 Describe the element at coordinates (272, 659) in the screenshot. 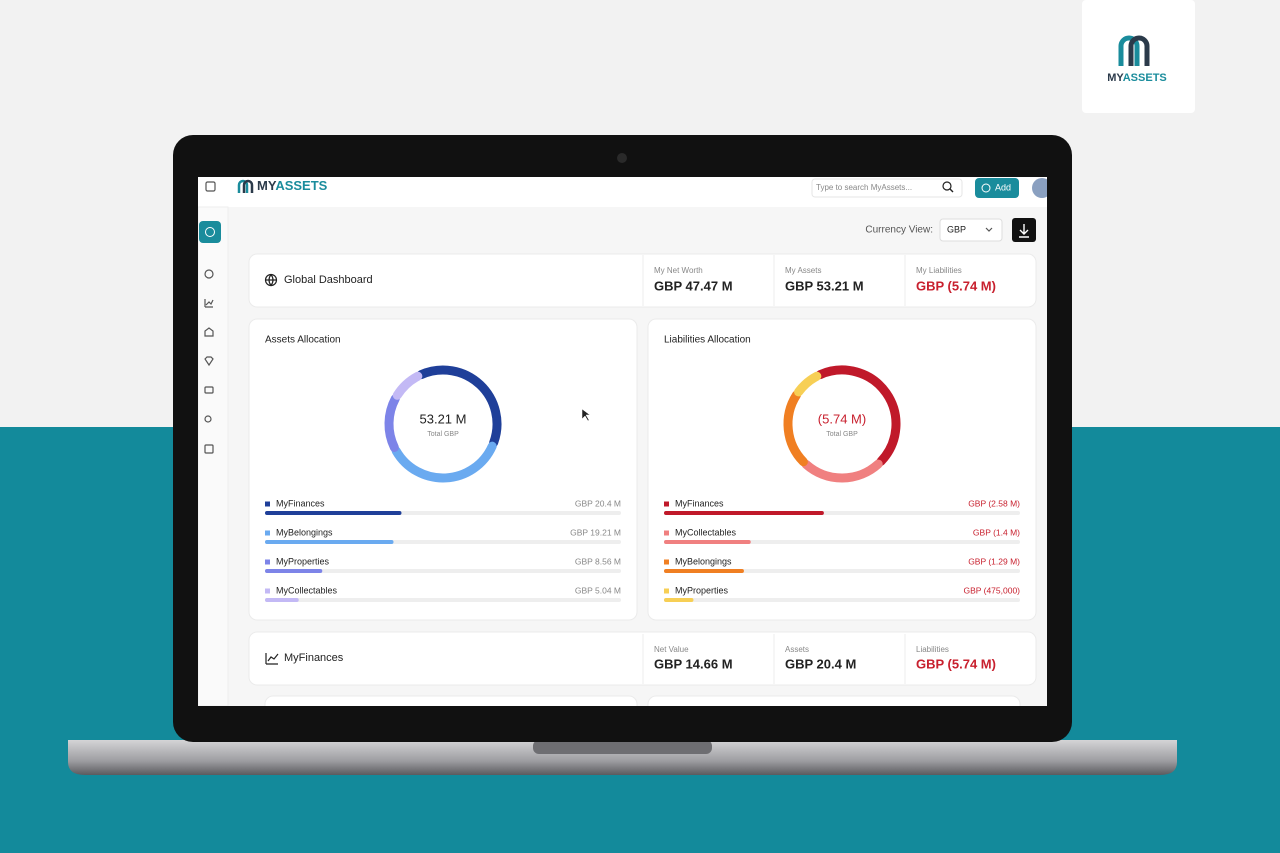

I see `finances-icon` at that location.